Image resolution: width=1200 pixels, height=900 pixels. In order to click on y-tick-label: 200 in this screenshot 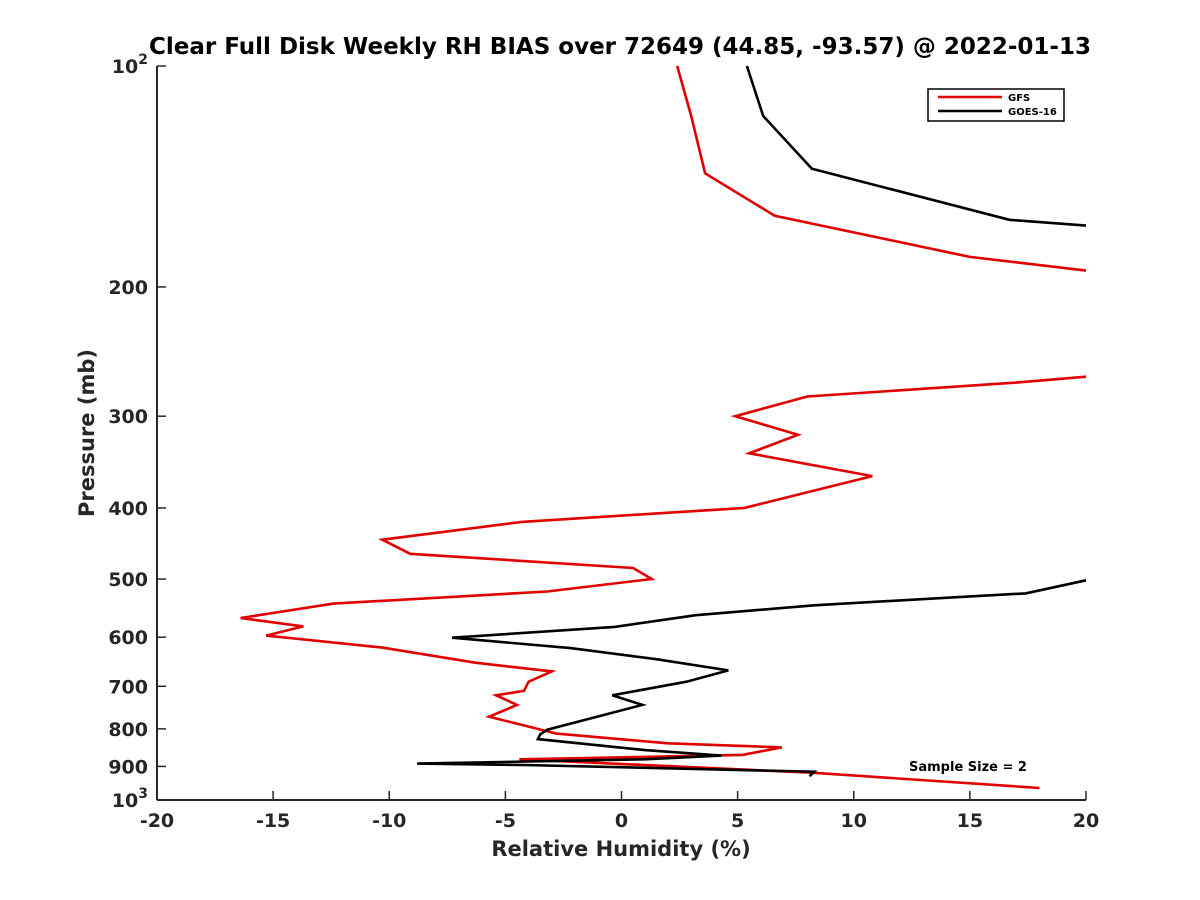, I will do `click(128, 288)`.